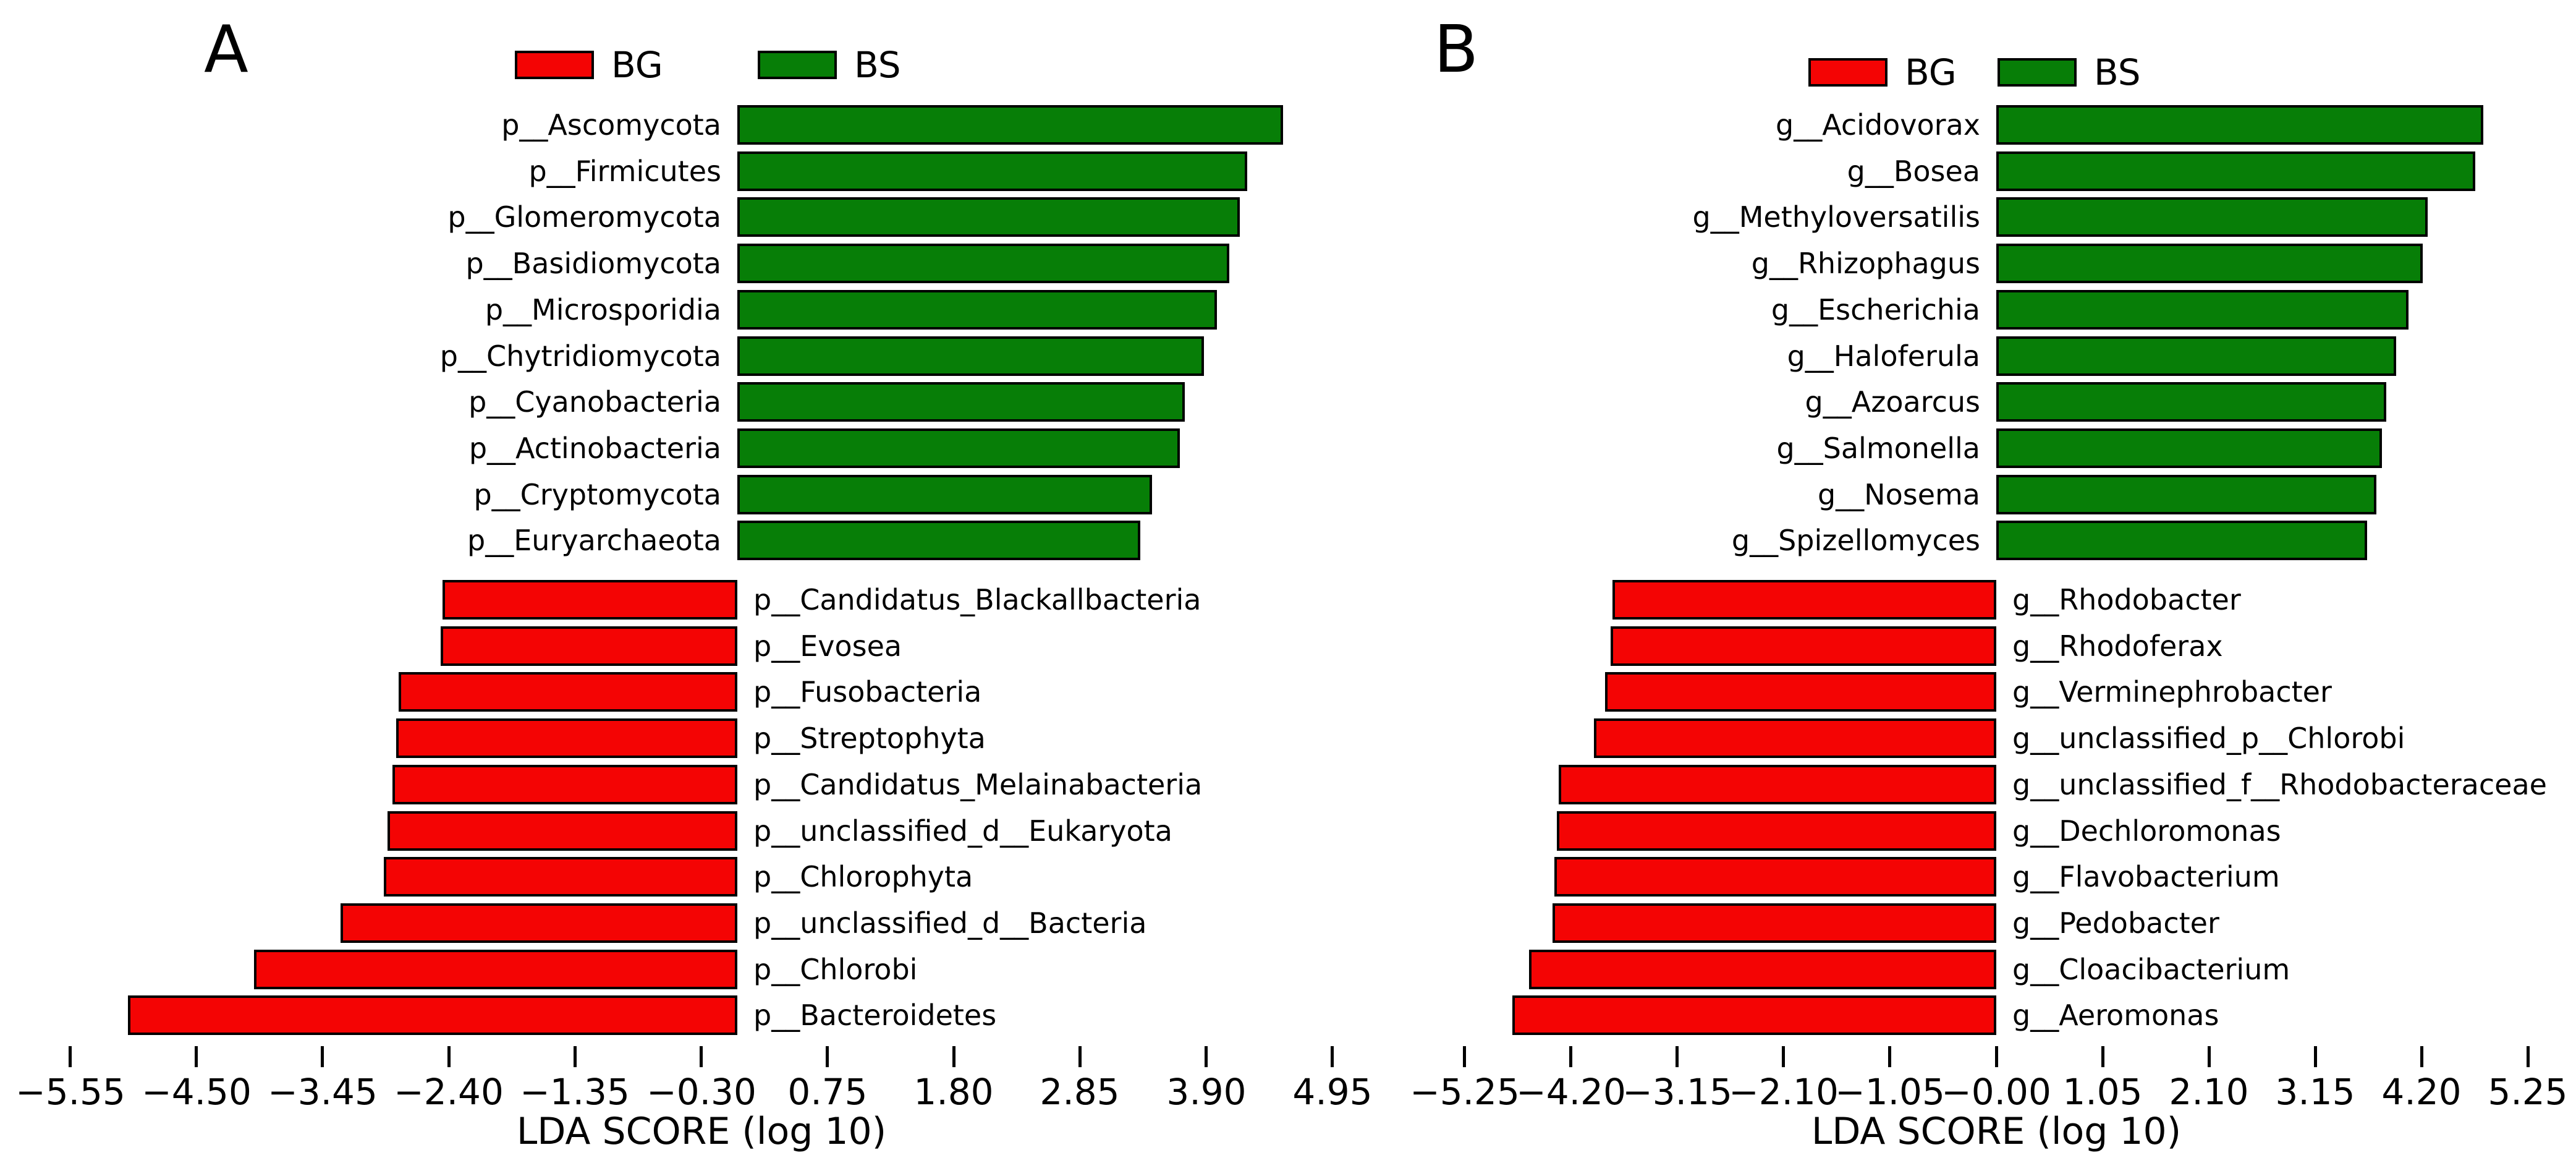 The height and width of the screenshot is (1163, 2576). I want to click on bar-g__Spizellomyces, so click(2181, 541).